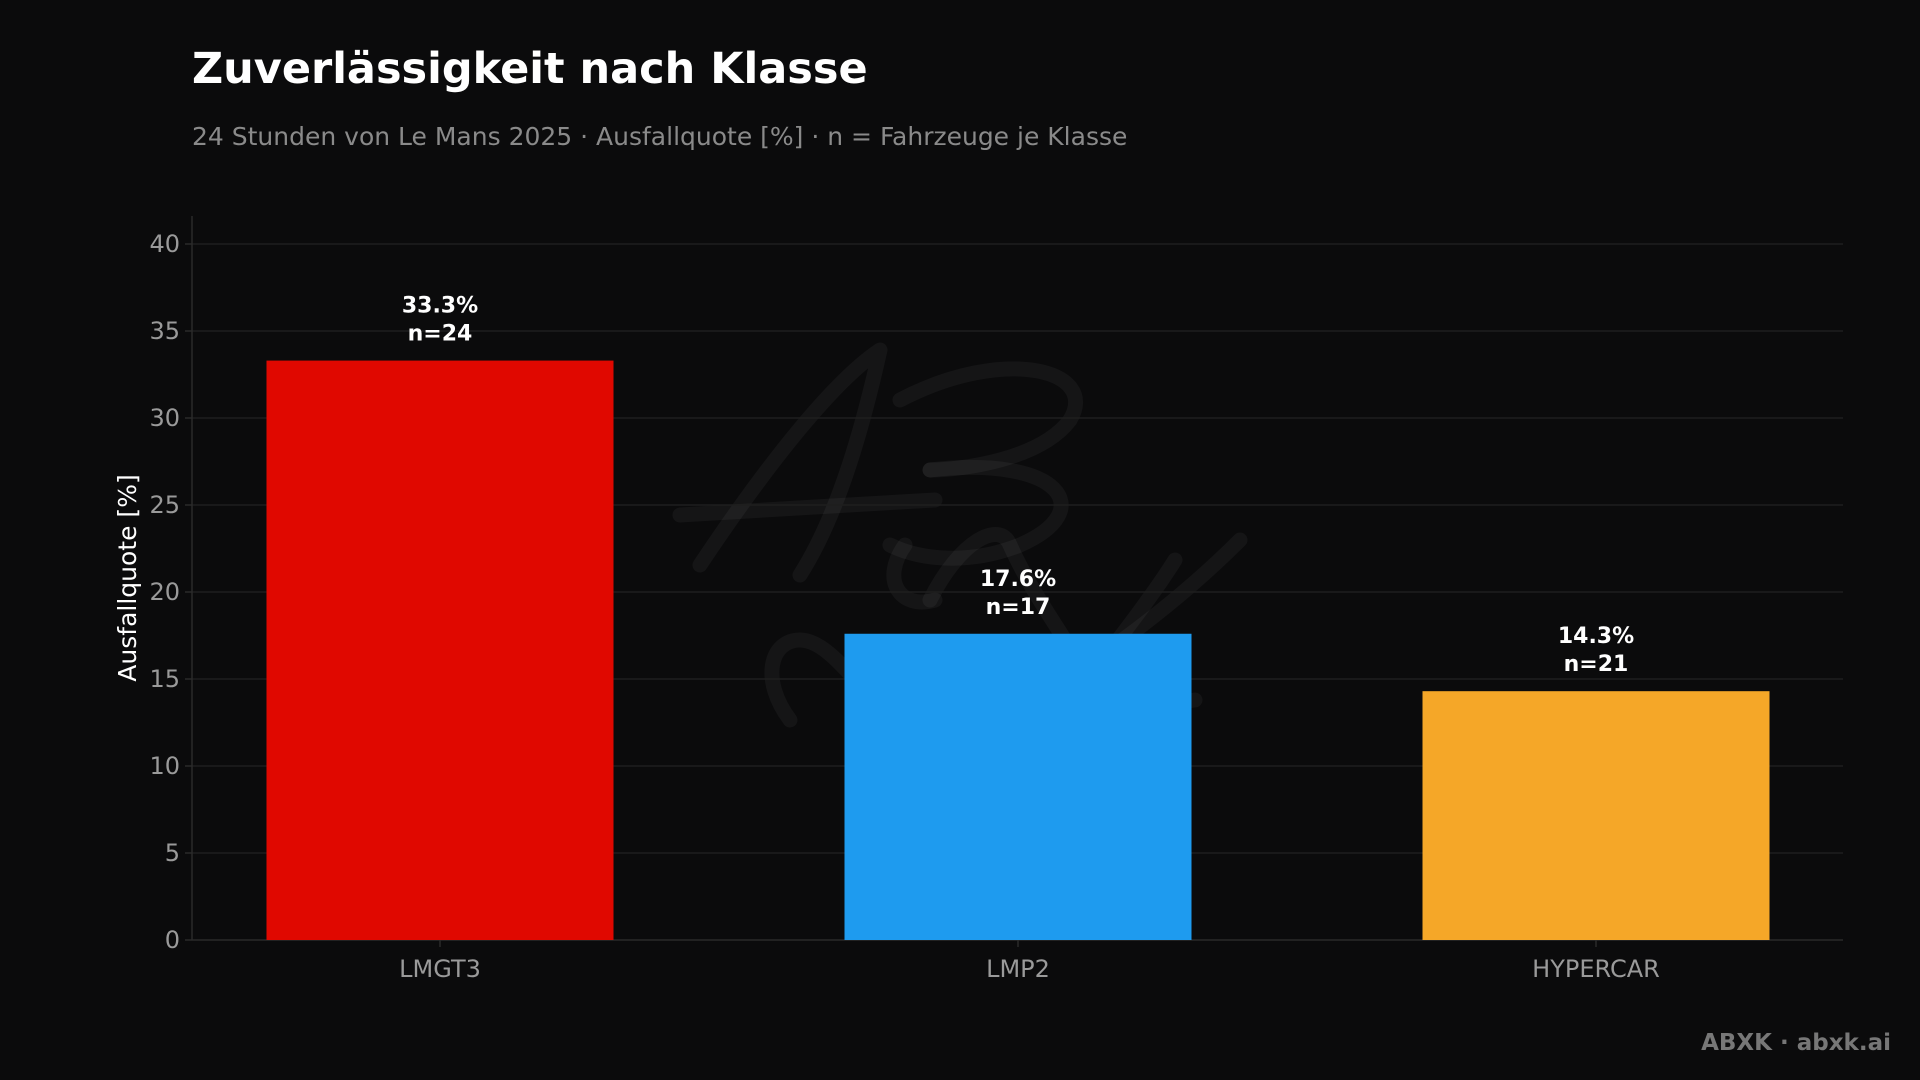 This screenshot has width=1920, height=1080. Describe the element at coordinates (1018, 786) in the screenshot. I see `bar-lmp2` at that location.